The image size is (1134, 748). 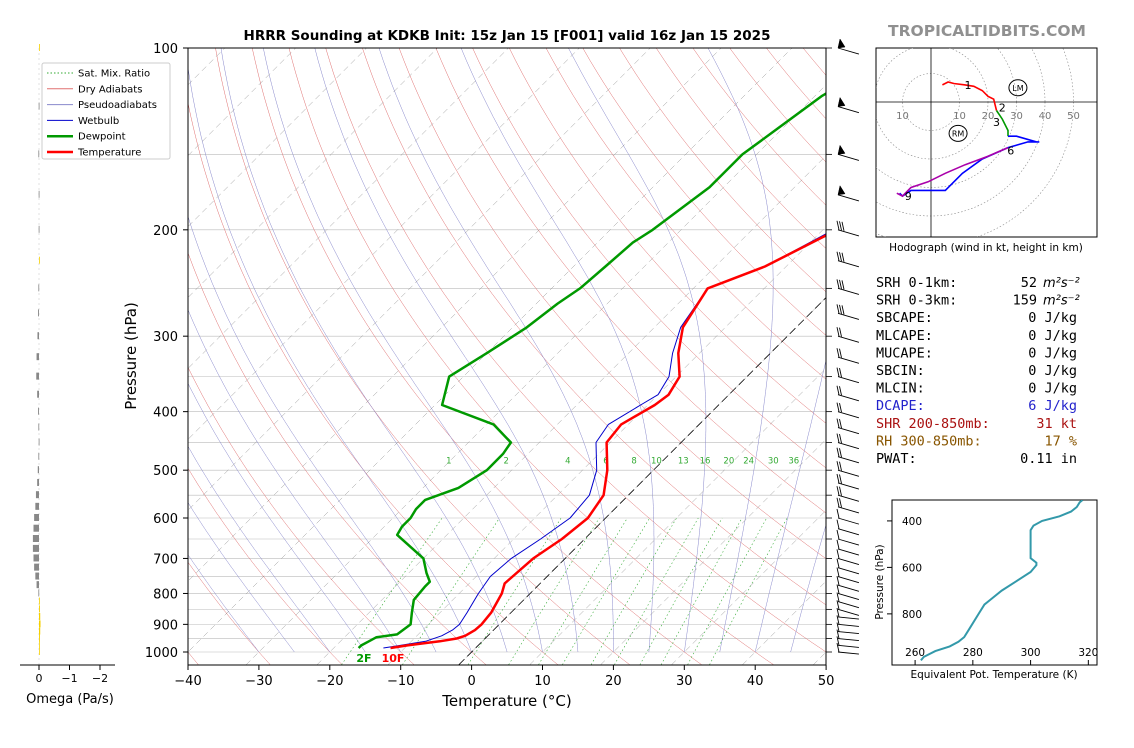 What do you see at coordinates (986, 142) in the screenshot?
I see `hodograph: 10 20 30 40 50 10 1 23 6 9 LM RM` at bounding box center [986, 142].